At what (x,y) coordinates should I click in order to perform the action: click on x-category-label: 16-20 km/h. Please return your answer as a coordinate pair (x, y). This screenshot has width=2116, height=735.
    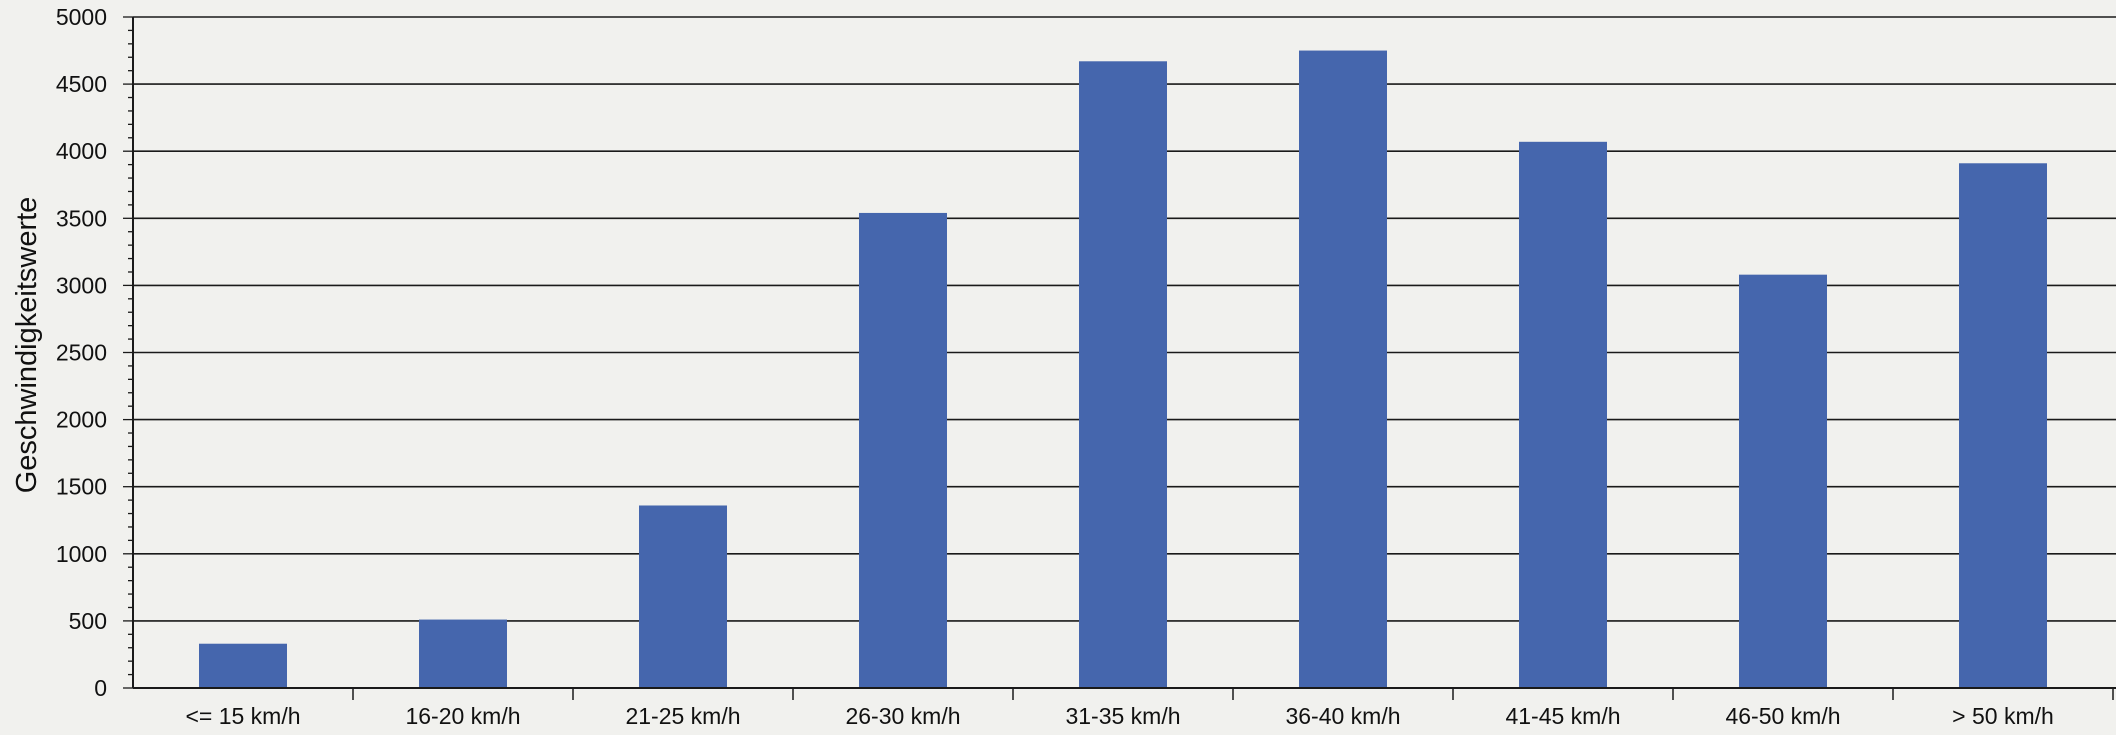
    Looking at the image, I should click on (462, 716).